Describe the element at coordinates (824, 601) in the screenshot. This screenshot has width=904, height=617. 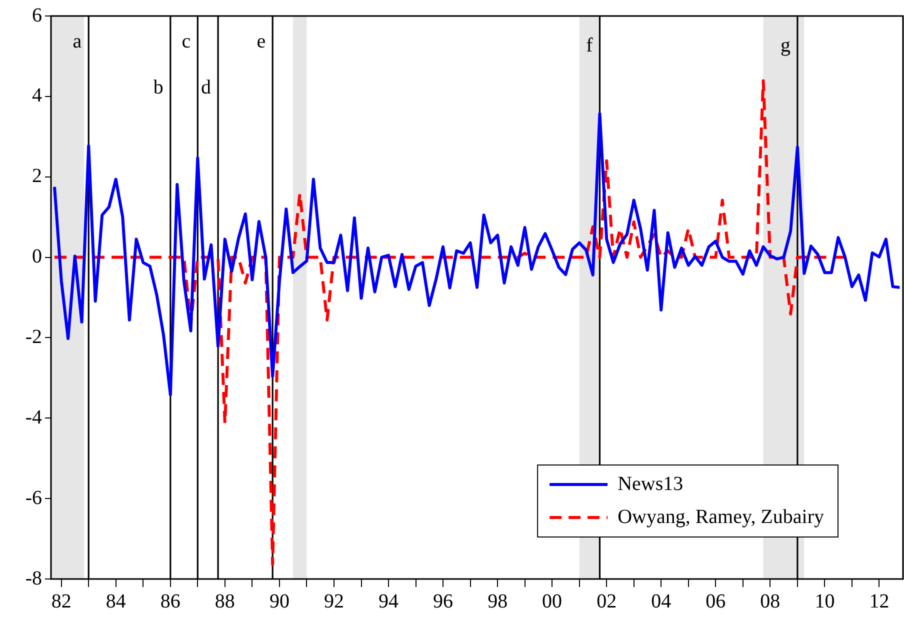
I see `x-tick-label: 10` at that location.